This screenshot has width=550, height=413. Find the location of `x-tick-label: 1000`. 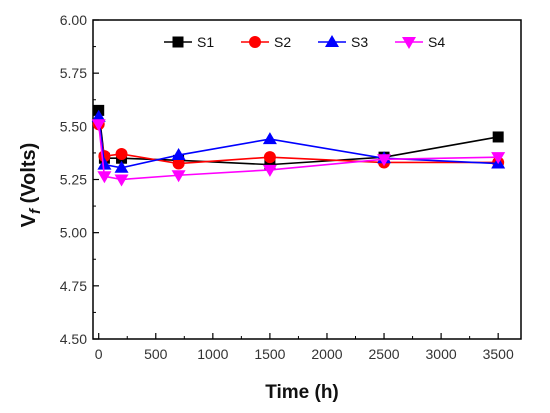

x-tick-label: 1000 is located at coordinates (212, 354).